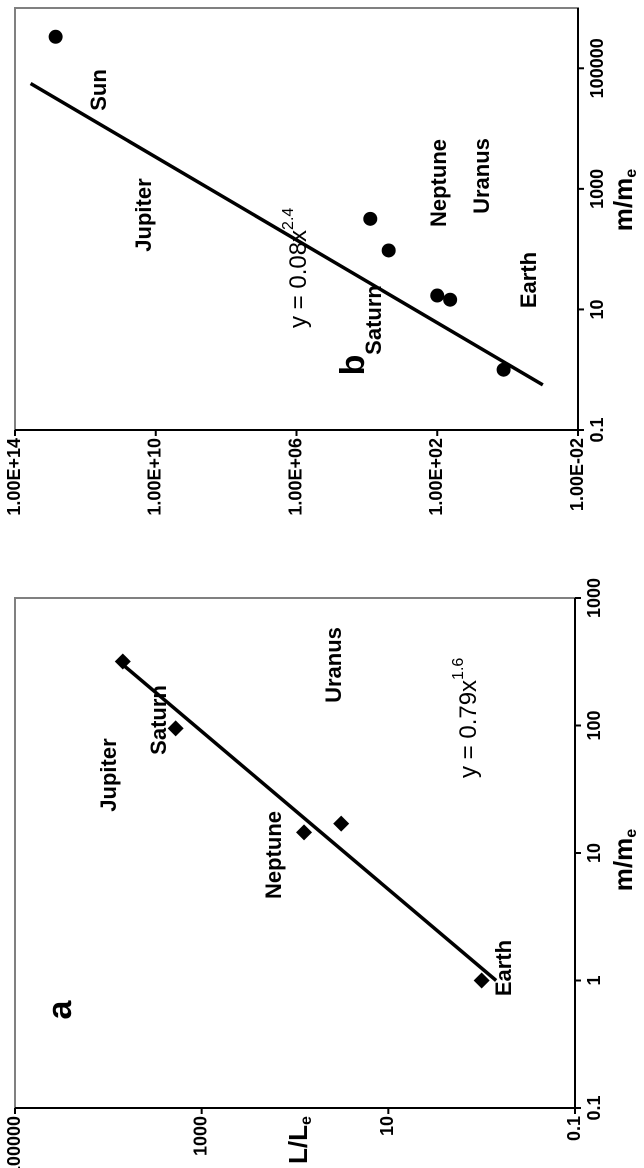  I want to click on equation: y = 0.79x1.6, so click(466, 718).